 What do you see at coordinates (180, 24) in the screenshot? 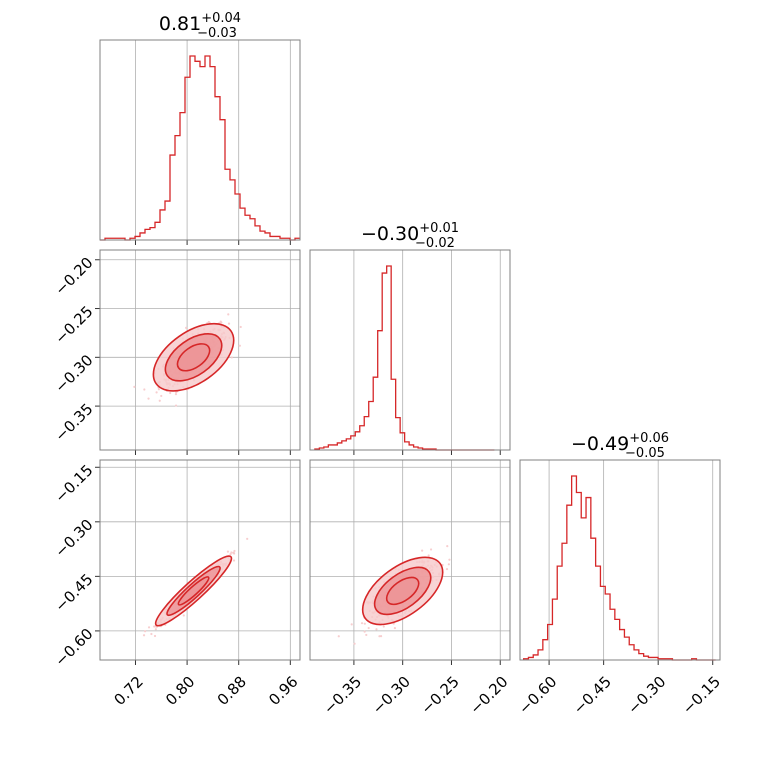
I see `title-value: 0.81` at bounding box center [180, 24].